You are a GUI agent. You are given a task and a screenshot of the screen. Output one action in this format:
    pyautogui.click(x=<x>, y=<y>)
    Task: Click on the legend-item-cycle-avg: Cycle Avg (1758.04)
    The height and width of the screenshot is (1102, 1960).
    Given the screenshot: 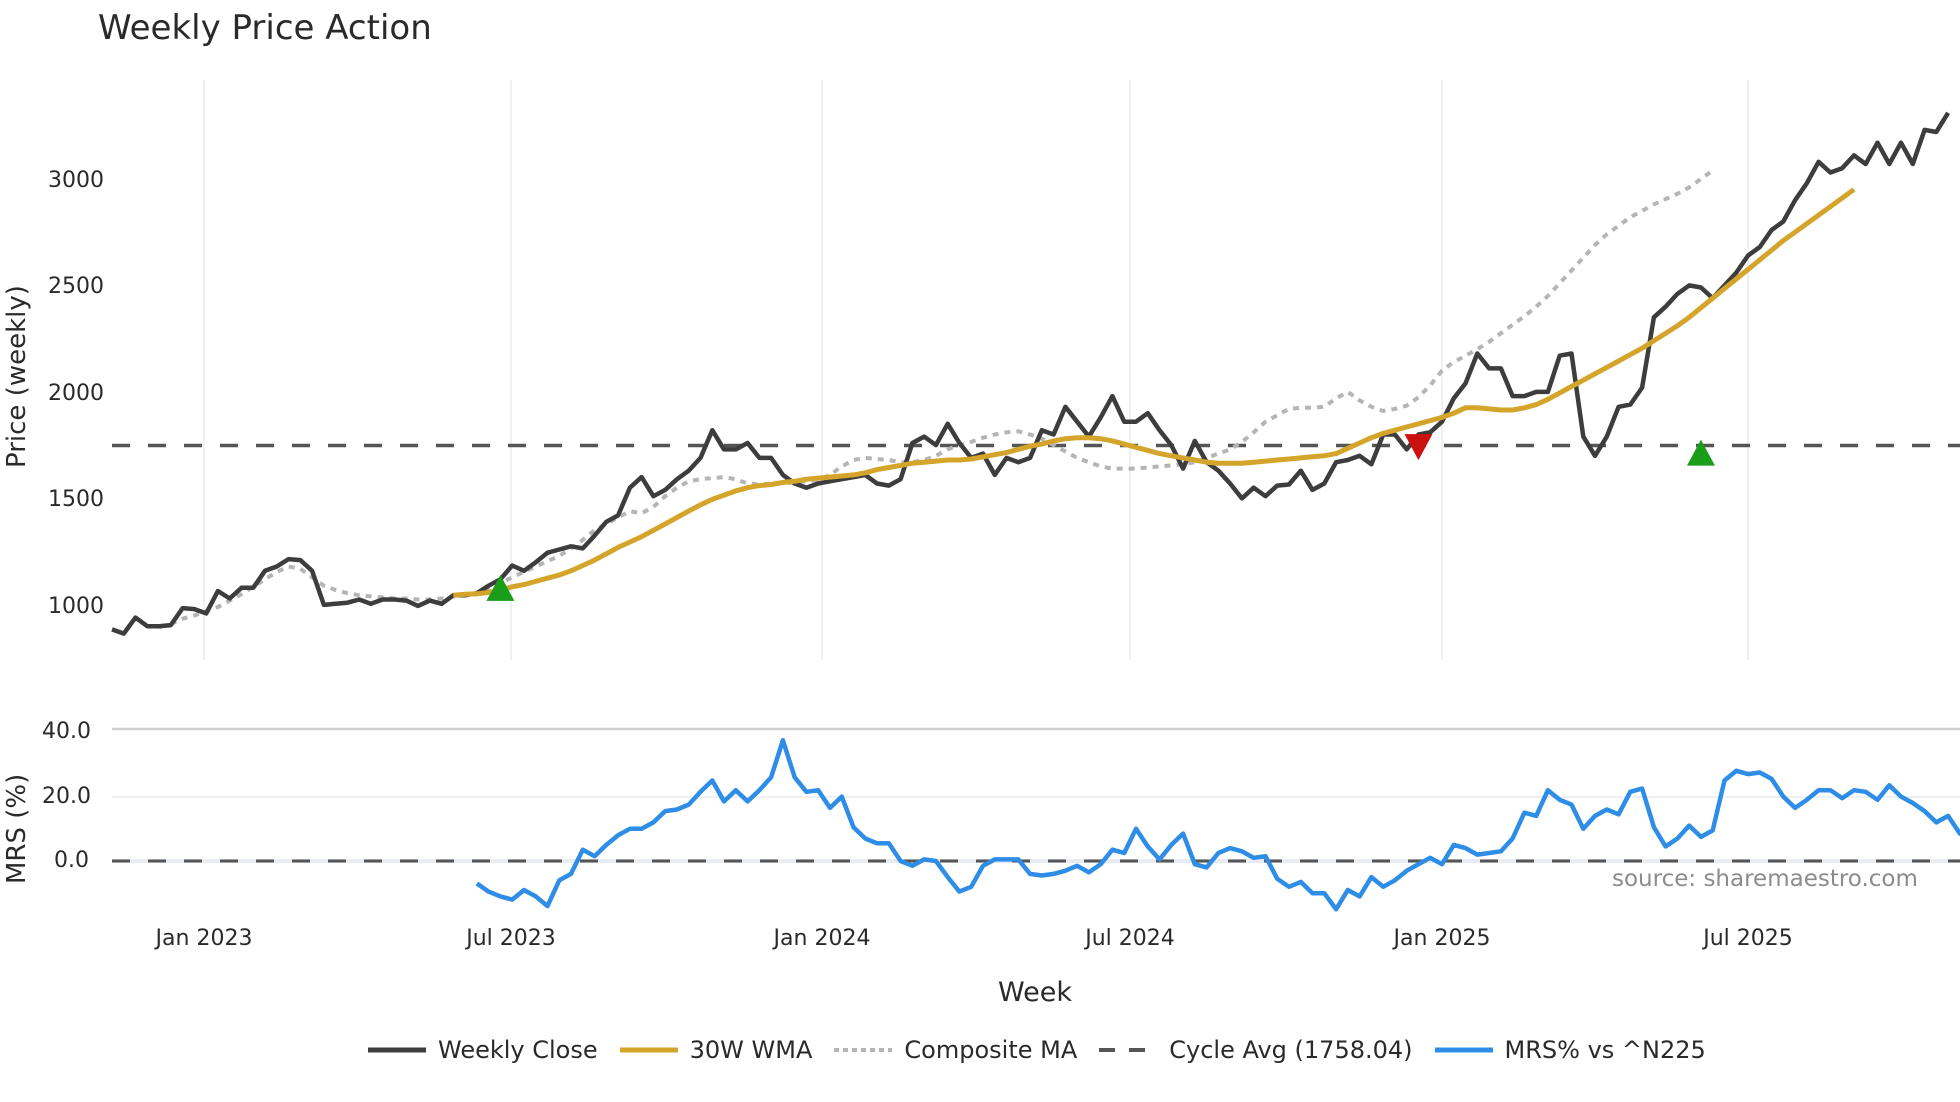 What is the action you would take?
    pyautogui.click(x=1256, y=1050)
    